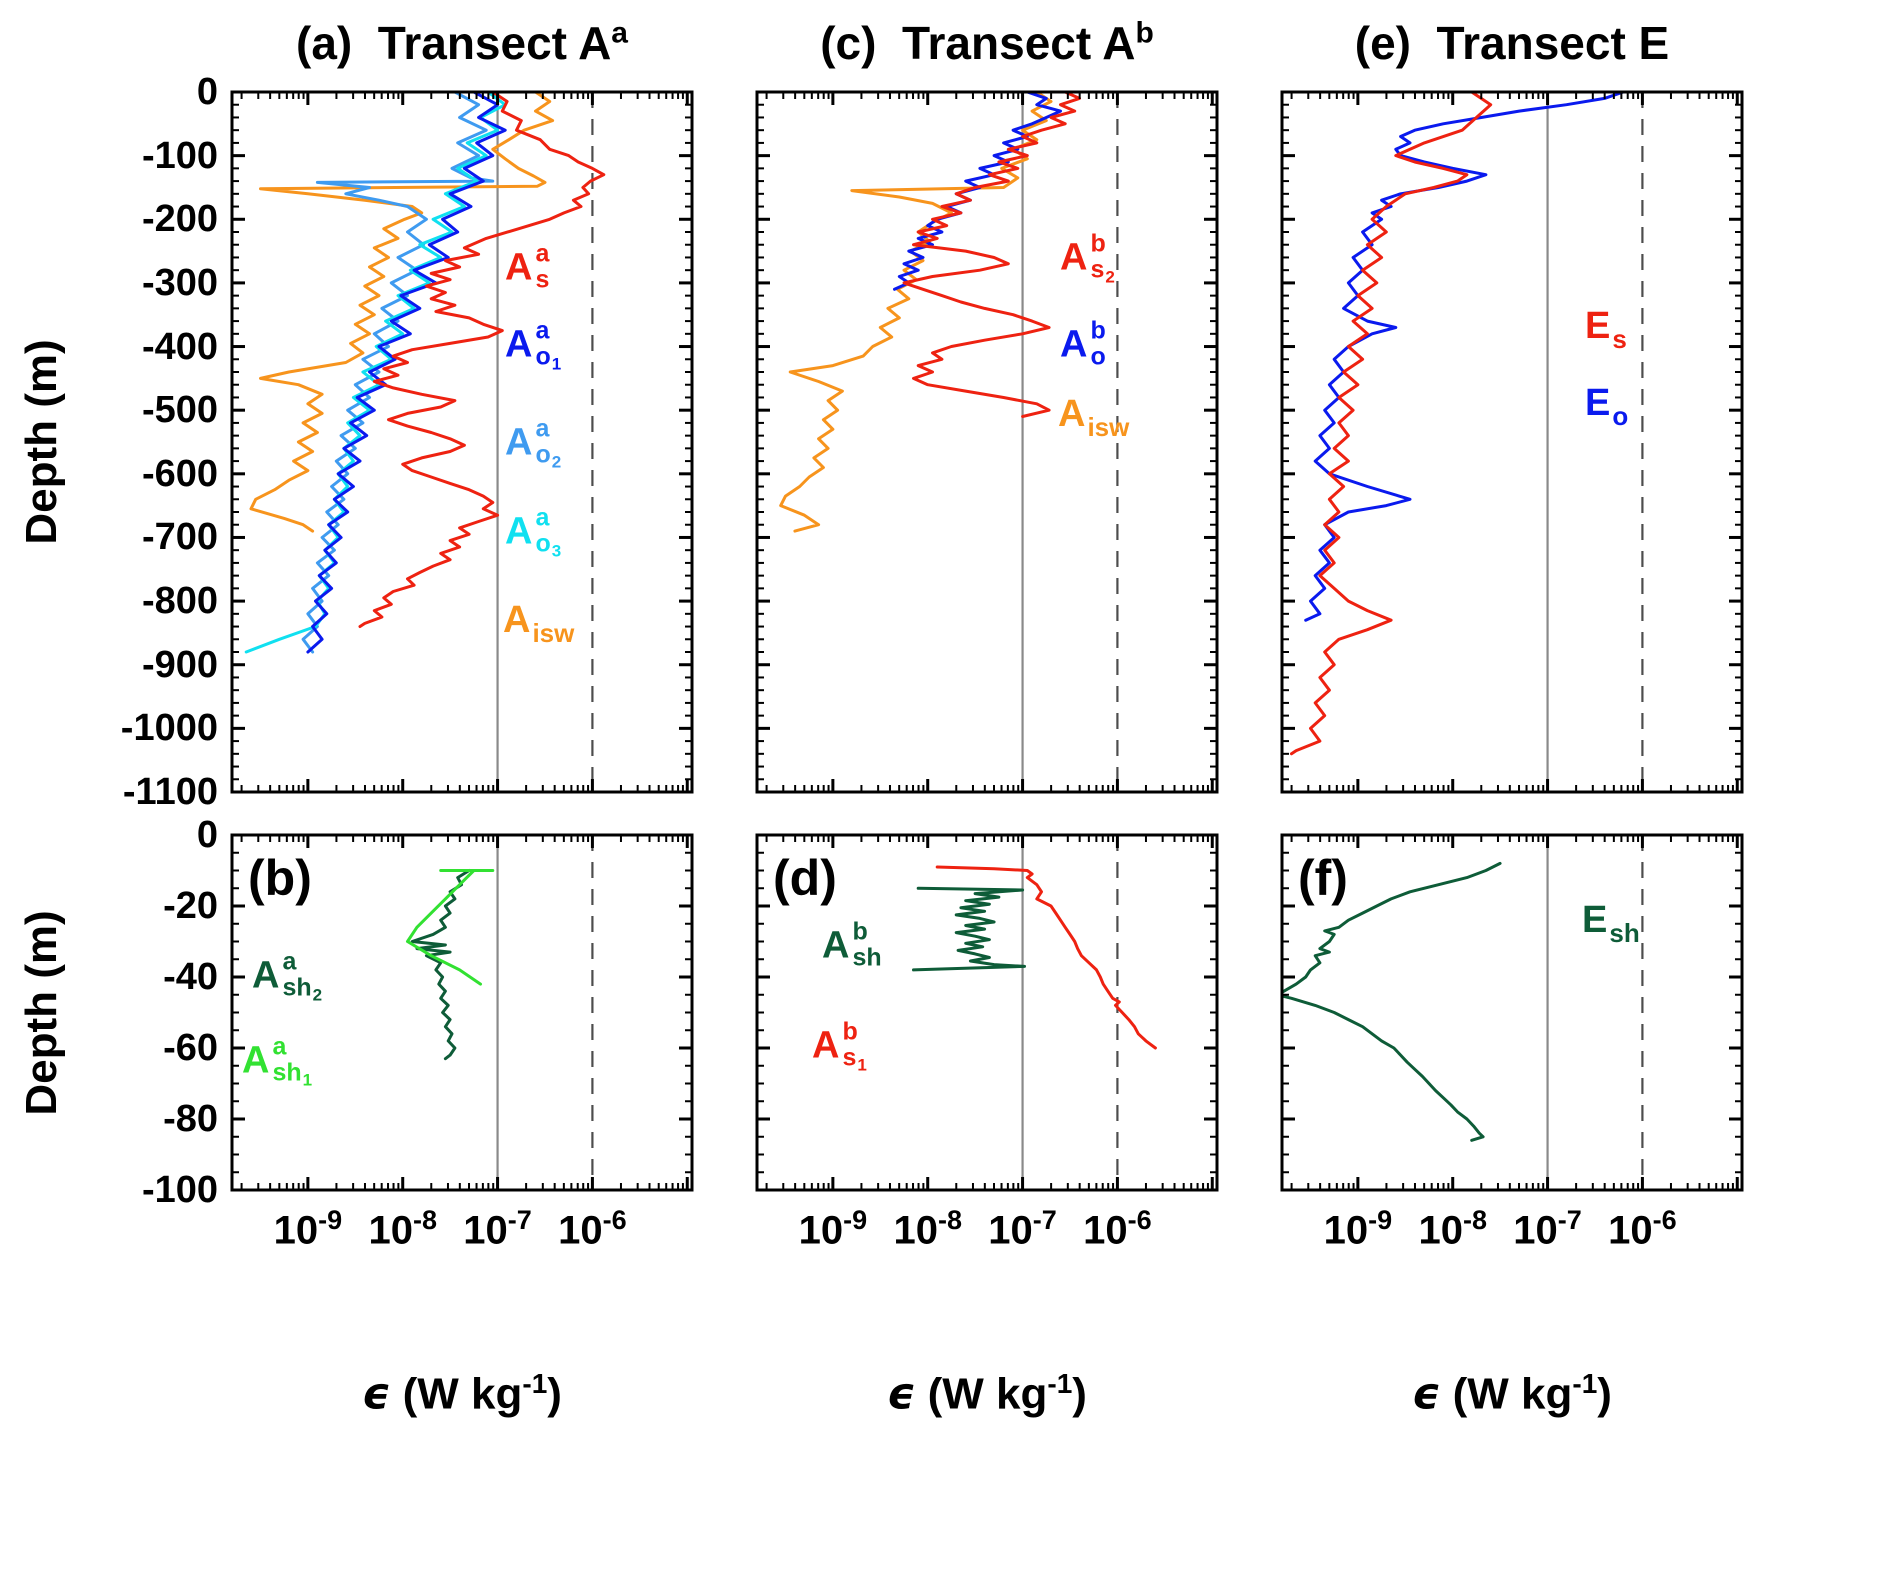 The image size is (1892, 1577). What do you see at coordinates (450, 927) in the screenshot?
I see `series-Ash1-a` at bounding box center [450, 927].